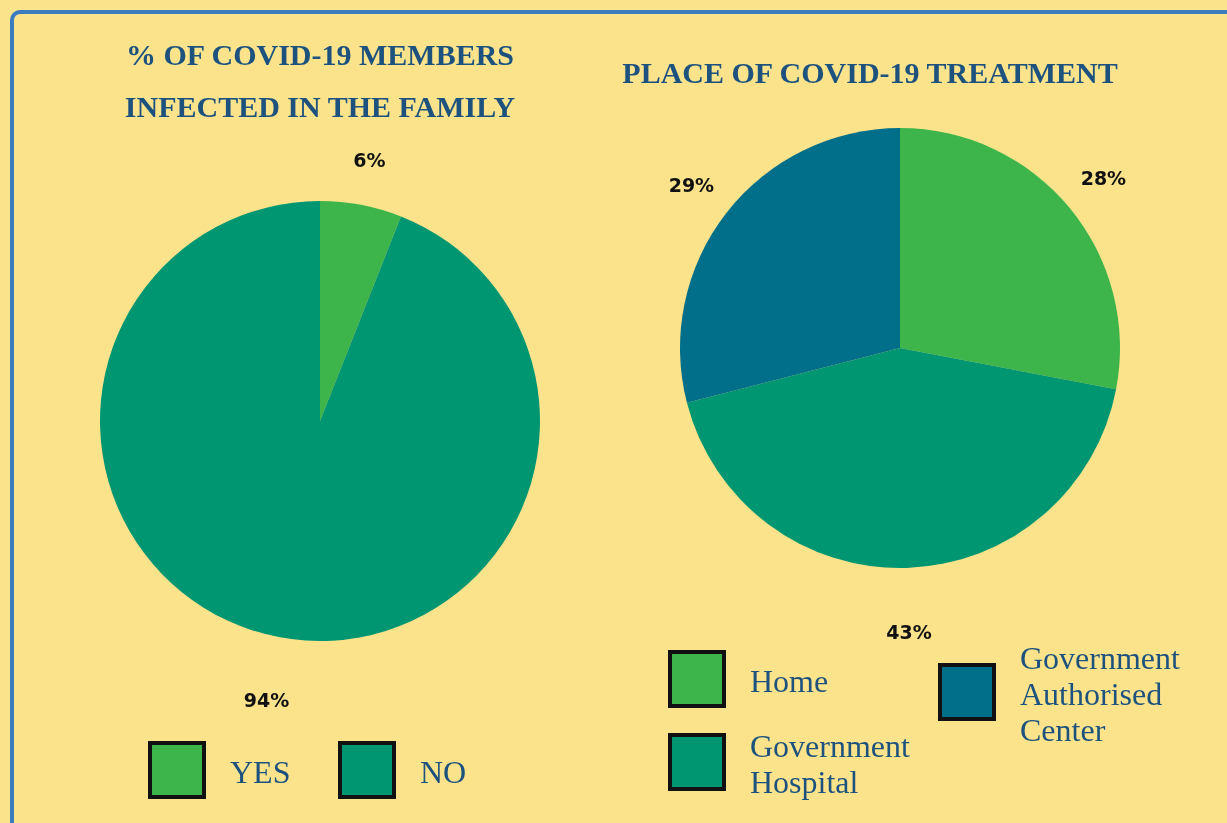 This screenshot has height=823, width=1227. What do you see at coordinates (691, 184) in the screenshot?
I see `data-label: 29%` at bounding box center [691, 184].